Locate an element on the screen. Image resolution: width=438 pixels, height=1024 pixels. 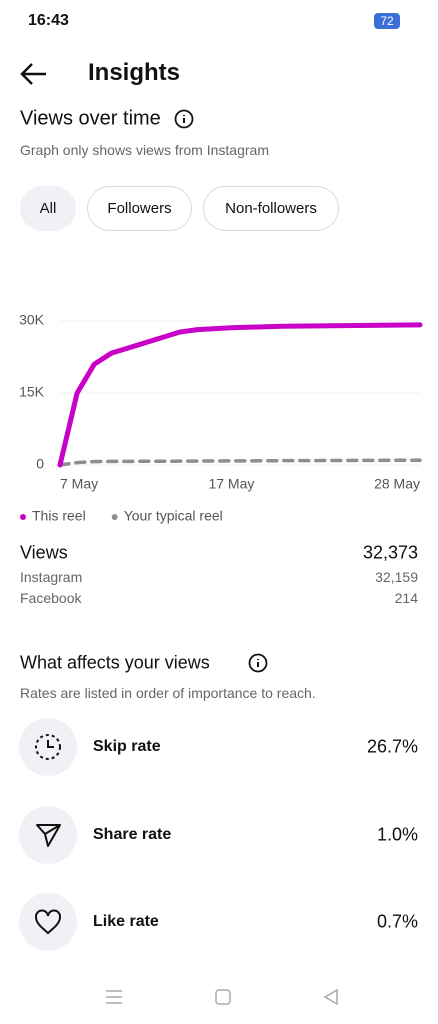
x-tick-label: 17 May is located at coordinates (231, 484).